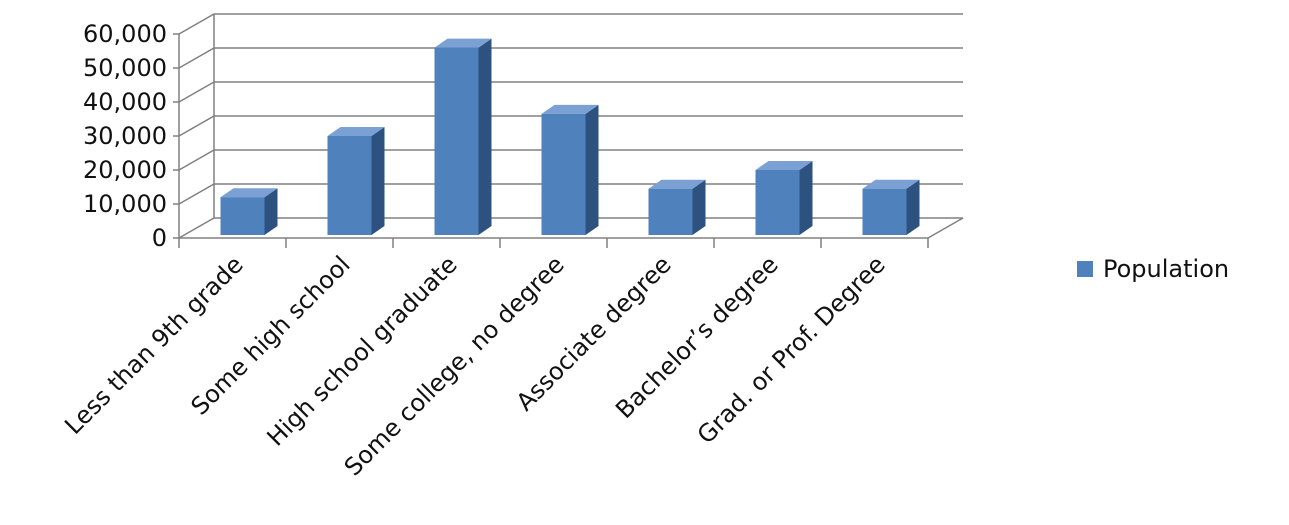 The image size is (1289, 525). I want to click on y-tick-label: 20,000, so click(125, 170).